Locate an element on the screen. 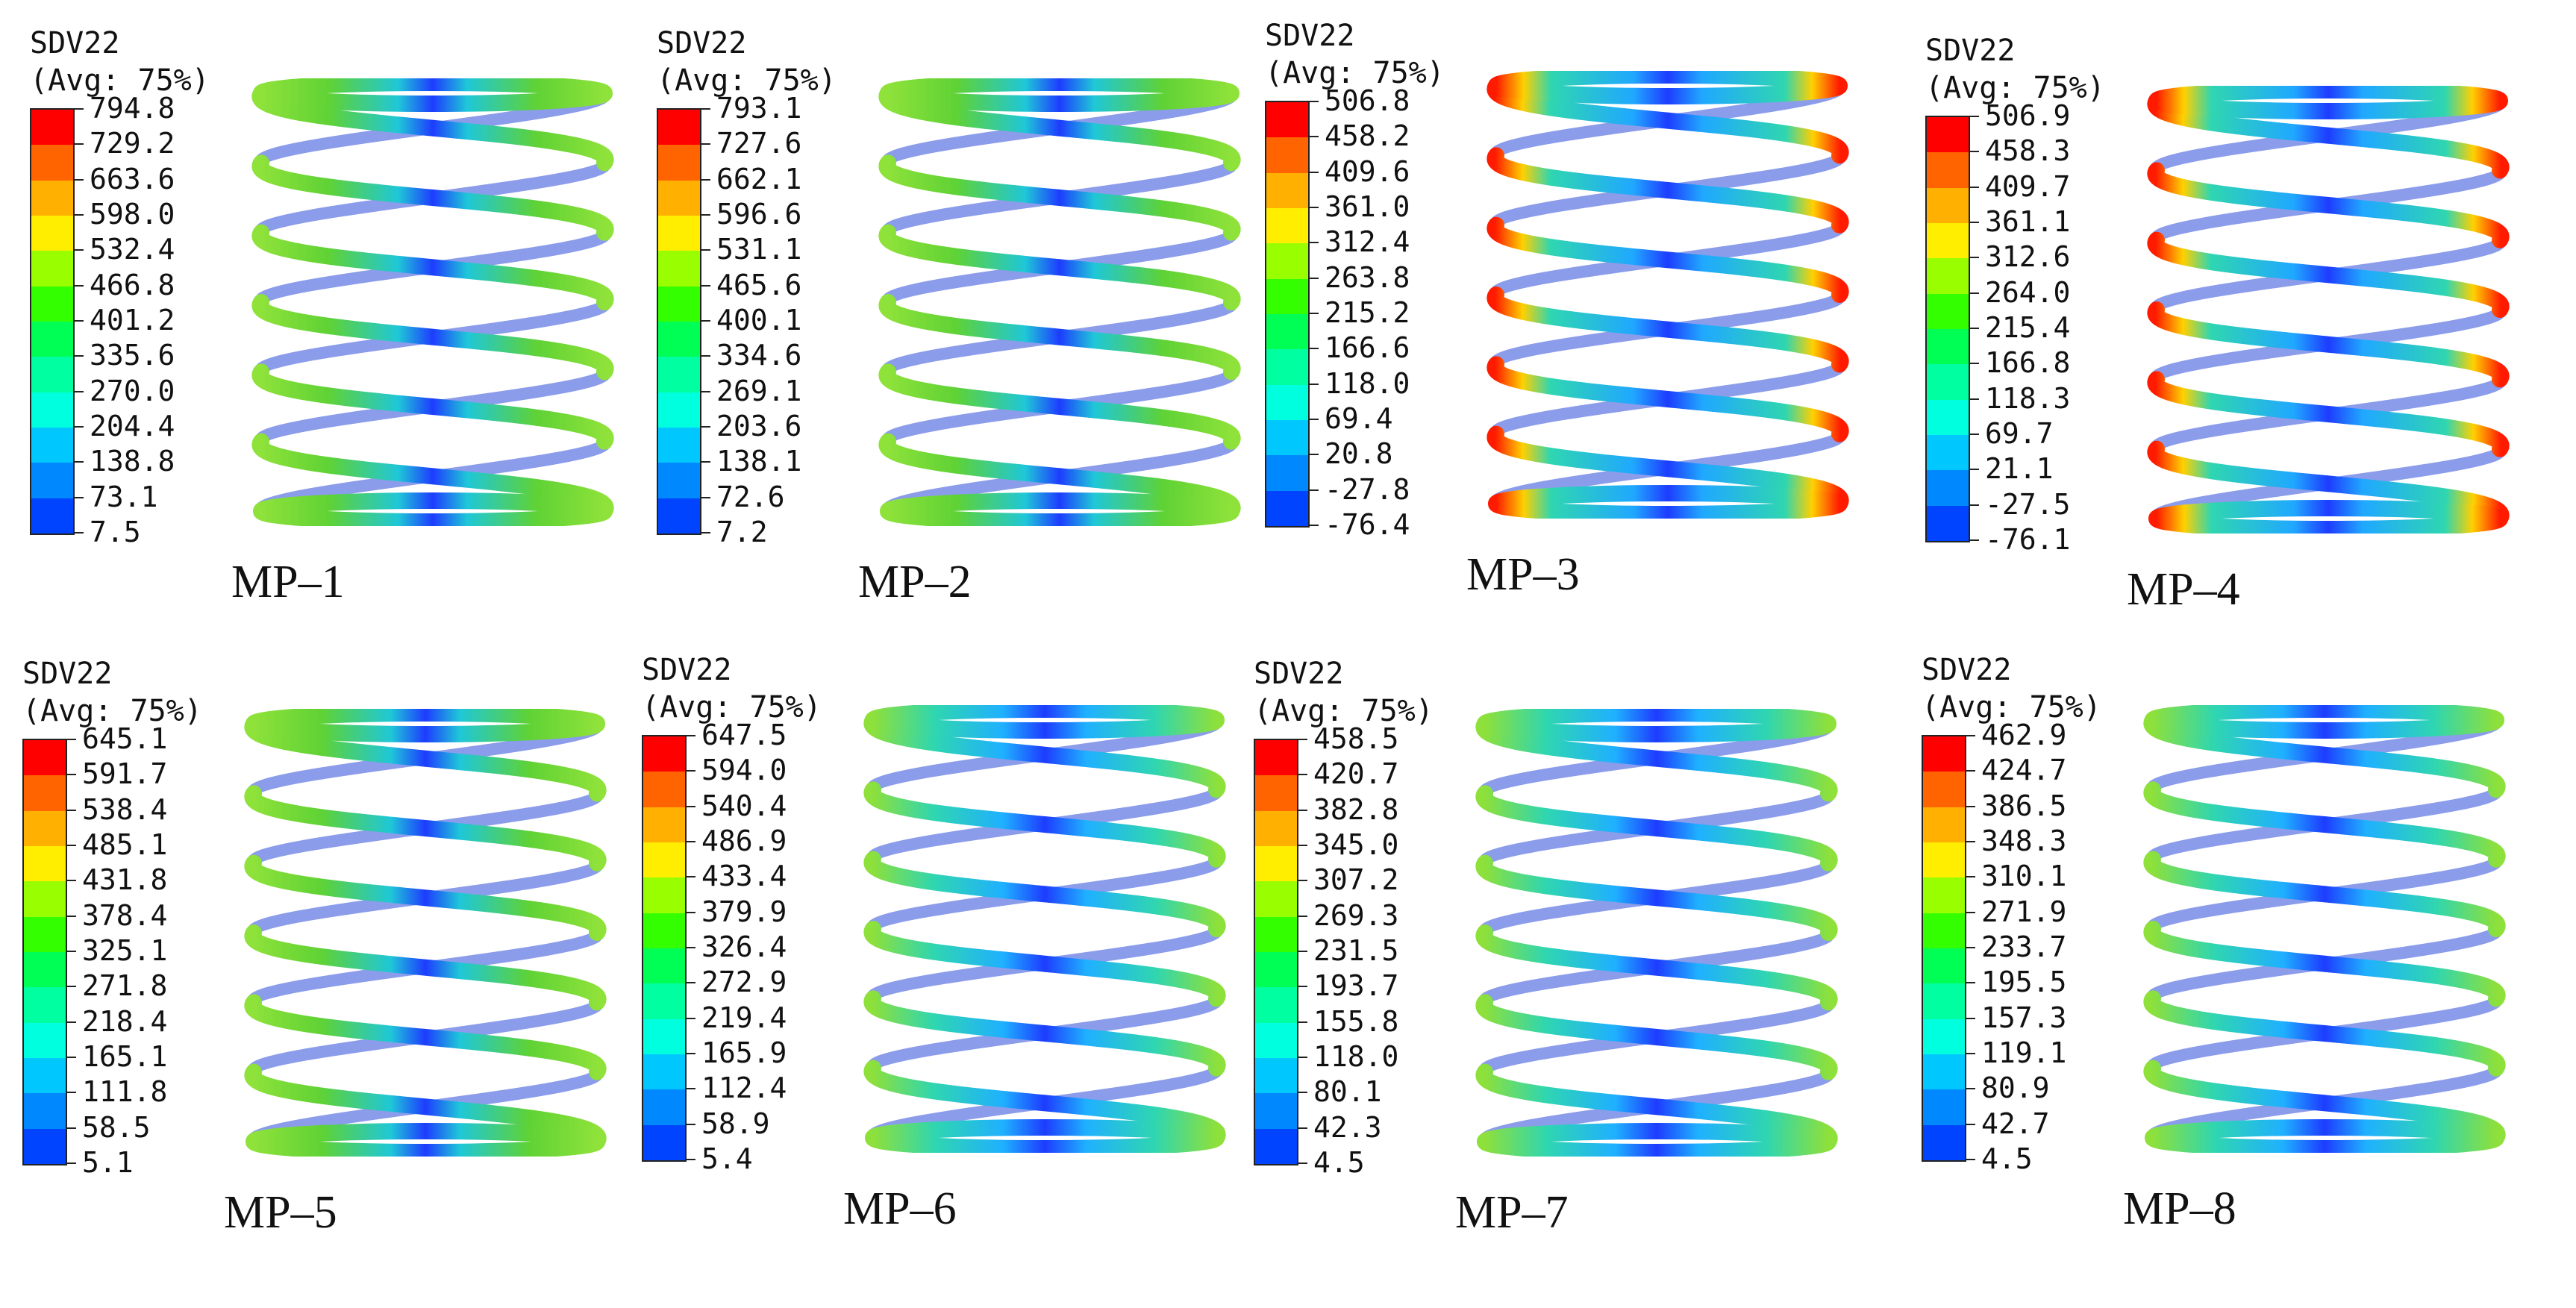 This screenshot has height=1308, width=2576. averaging-note: (Avg: 75%) is located at coordinates (2011, 707).